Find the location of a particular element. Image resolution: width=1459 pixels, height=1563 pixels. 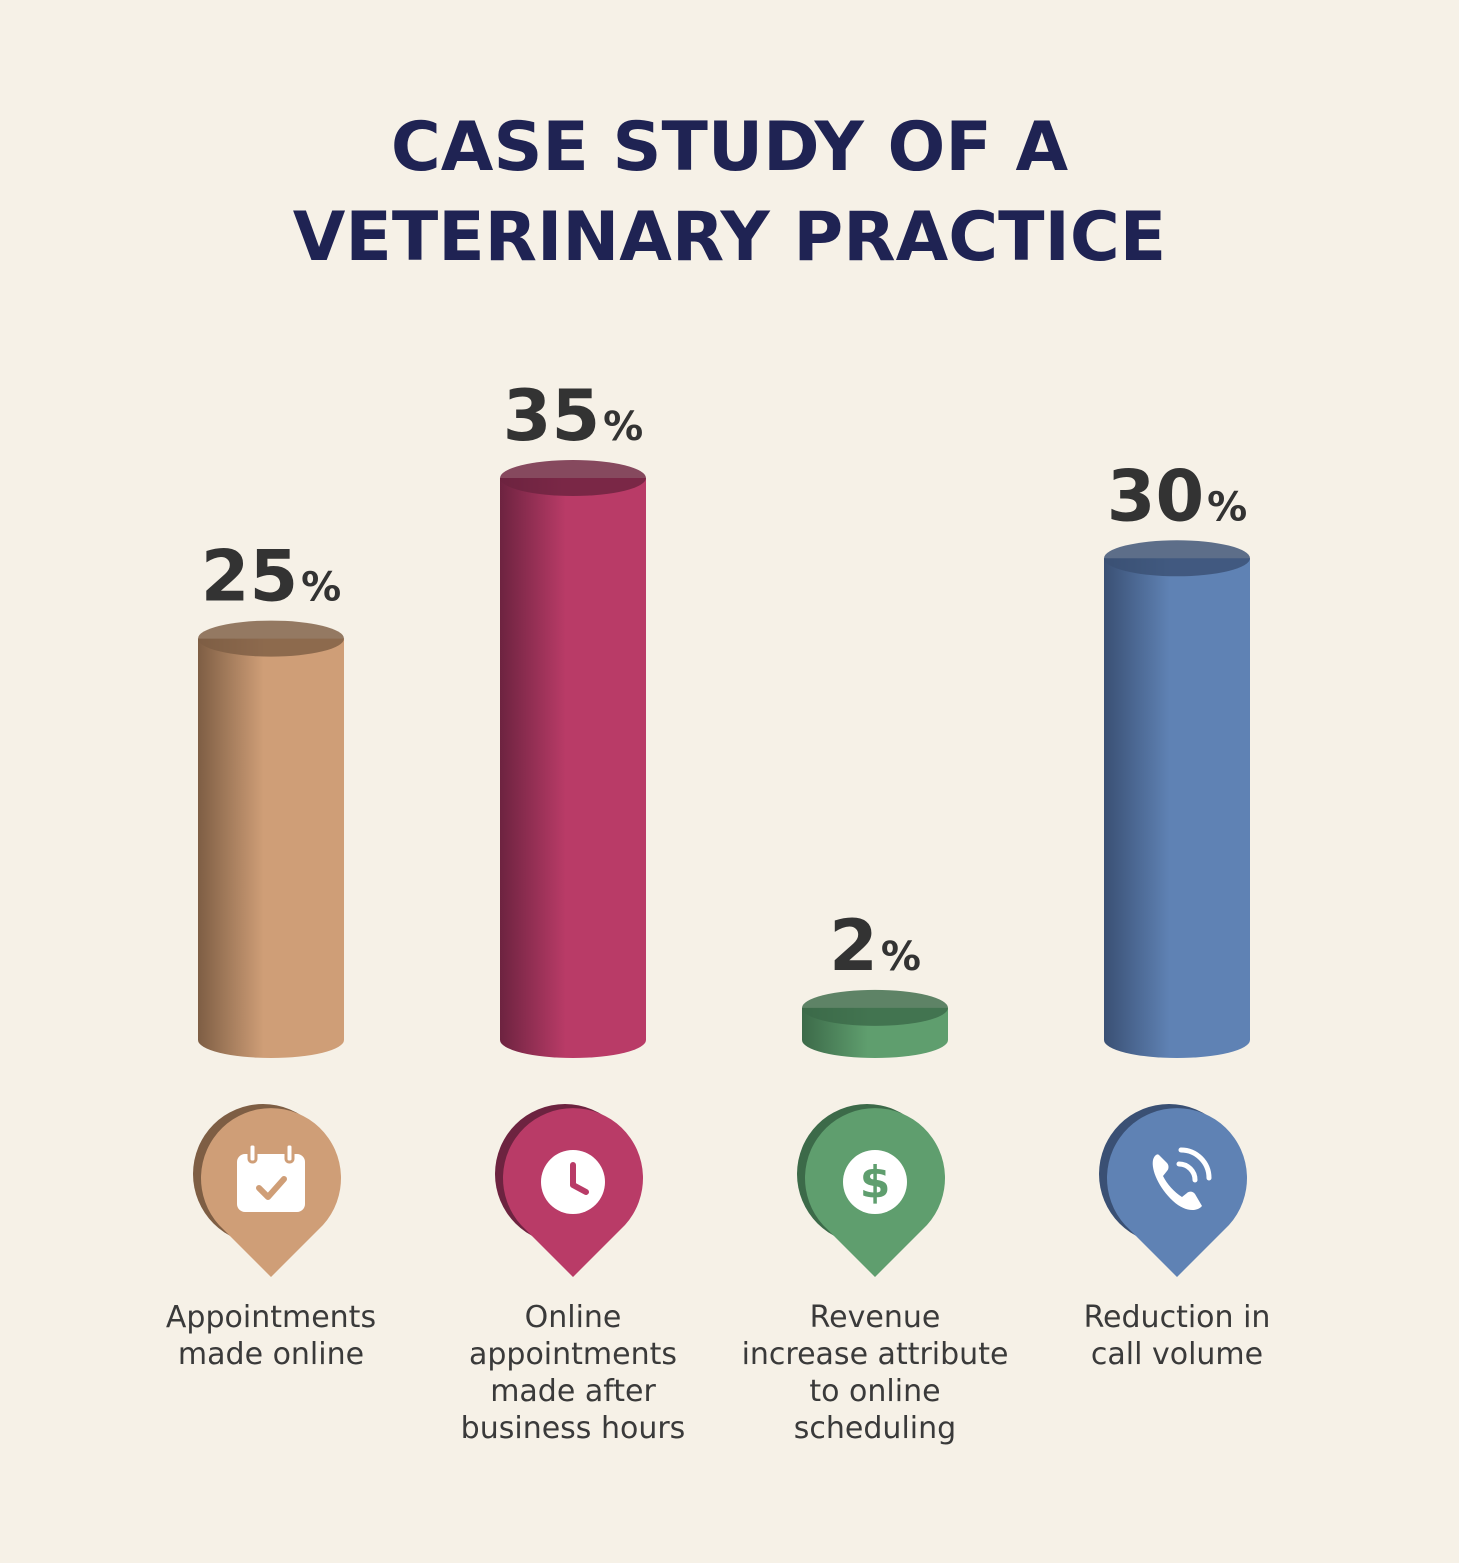

chart-title-line-2: VETERINARY PRACTICE is located at coordinates (729, 237).